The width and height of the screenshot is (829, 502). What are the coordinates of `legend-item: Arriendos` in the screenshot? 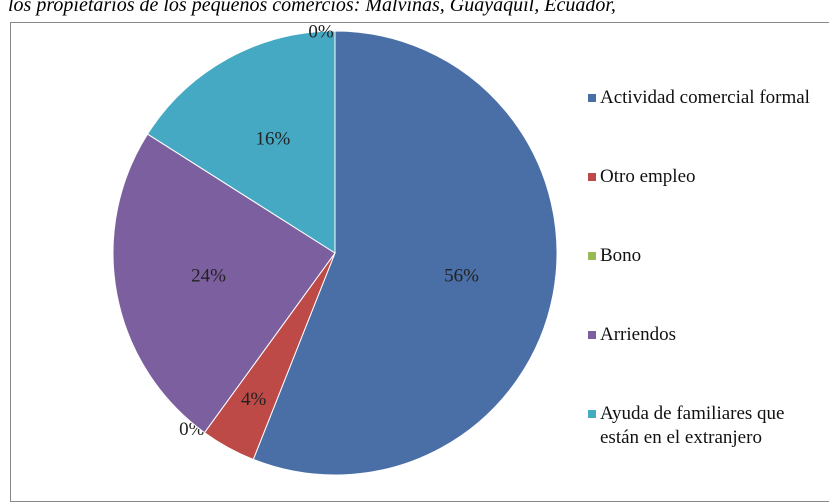 It's located at (706, 335).